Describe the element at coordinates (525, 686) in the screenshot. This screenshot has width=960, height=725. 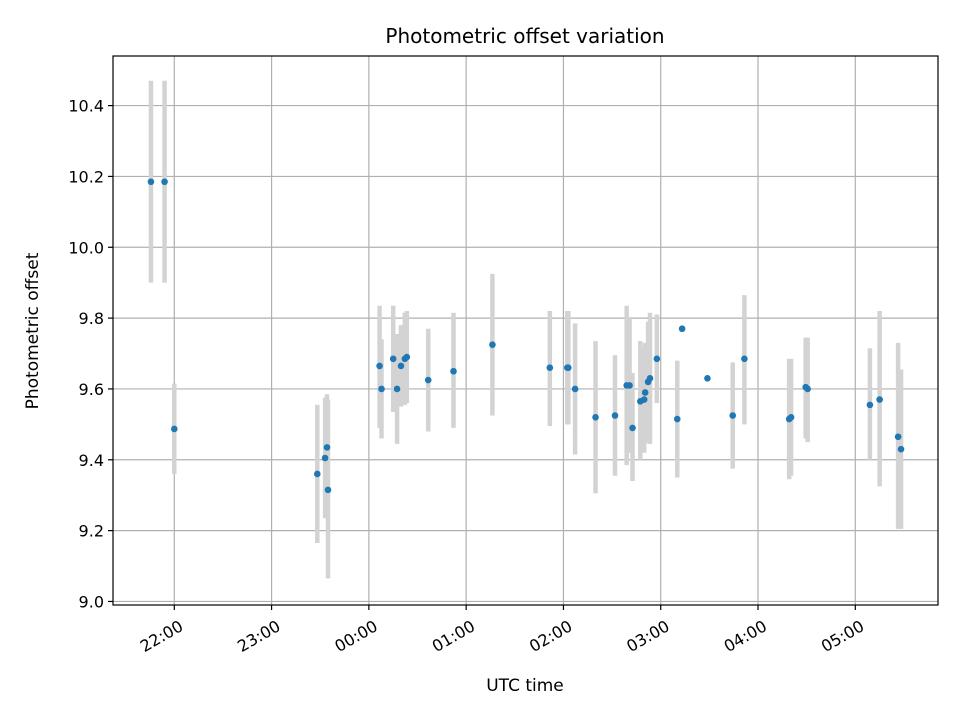
I see `x-axis-label: UTC time` at that location.